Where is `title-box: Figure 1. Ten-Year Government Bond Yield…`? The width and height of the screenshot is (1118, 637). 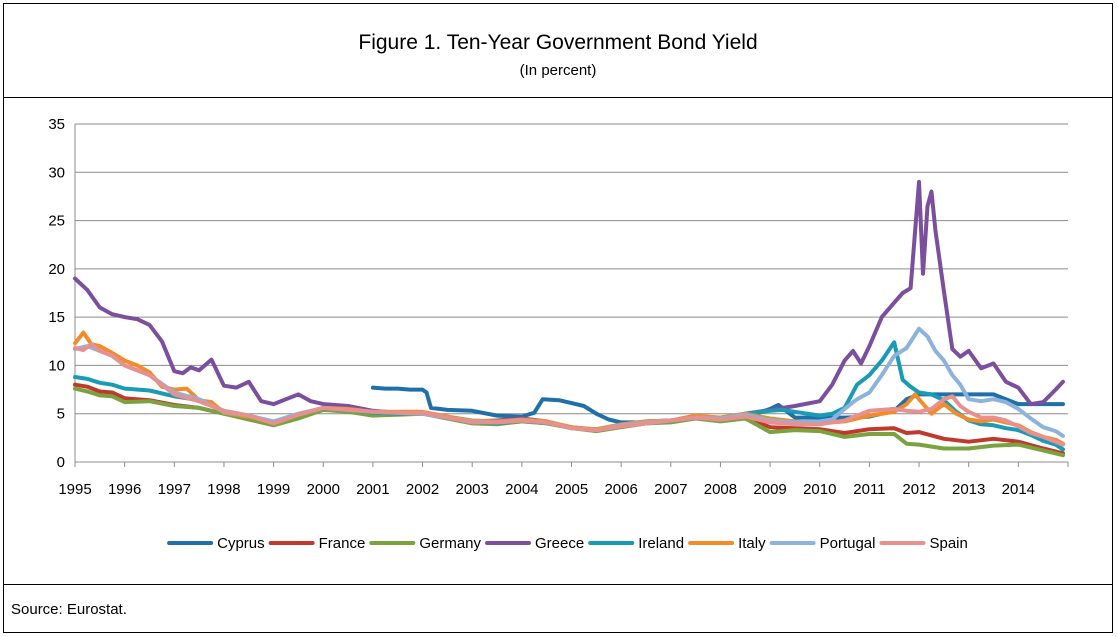 title-box: Figure 1. Ten-Year Government Bond Yield… is located at coordinates (558, 51).